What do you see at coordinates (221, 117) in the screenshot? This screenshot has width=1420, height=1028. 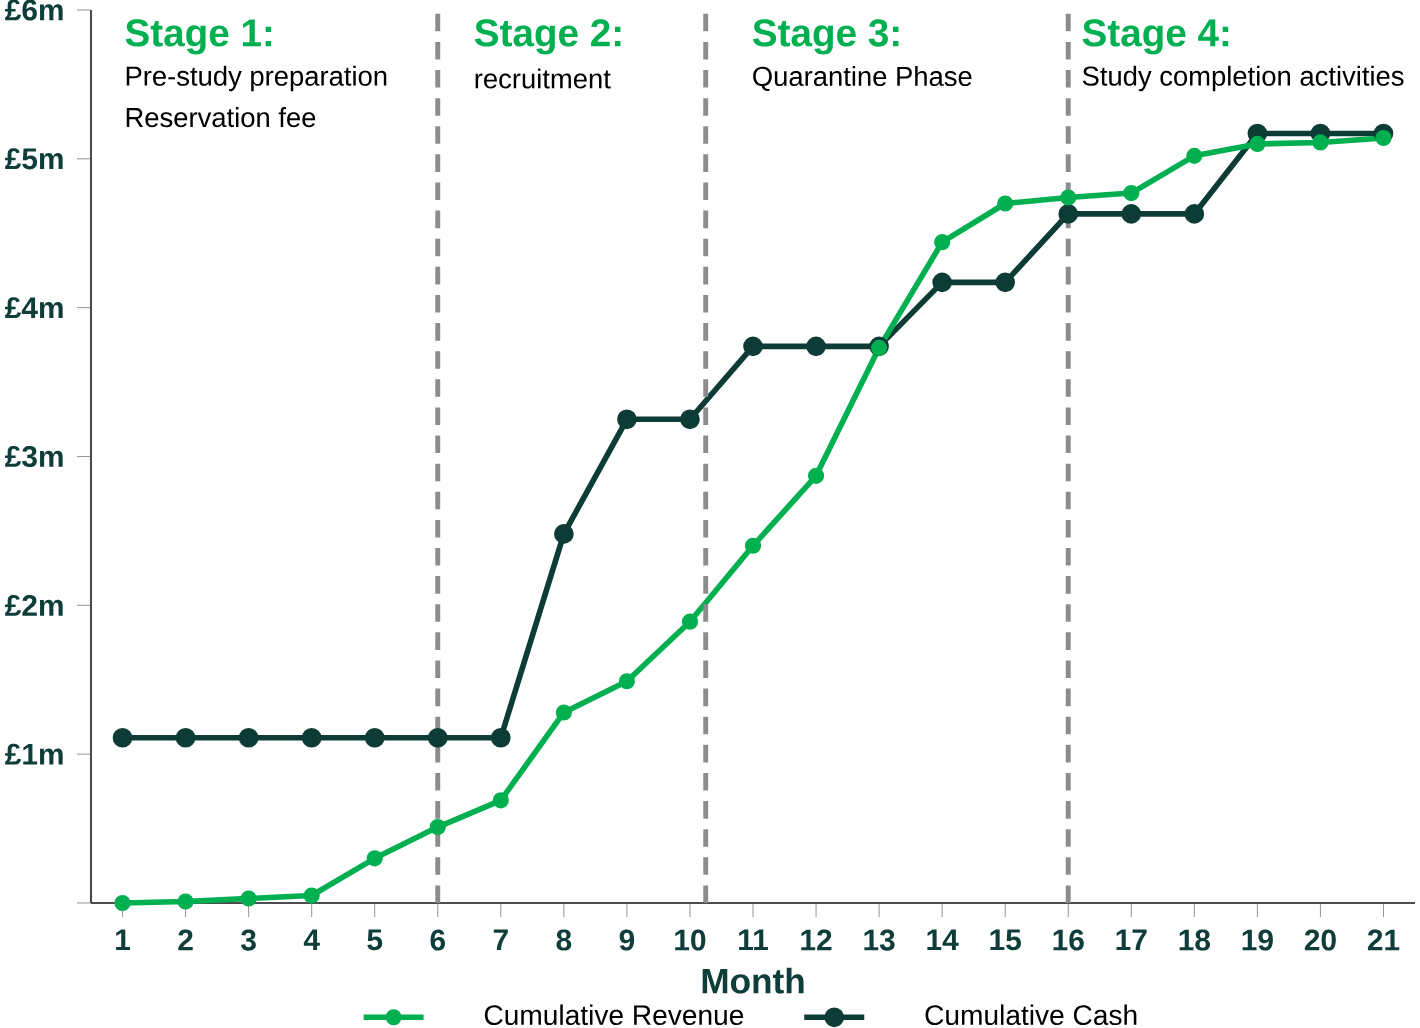 I see `annotation: Reservation fee` at bounding box center [221, 117].